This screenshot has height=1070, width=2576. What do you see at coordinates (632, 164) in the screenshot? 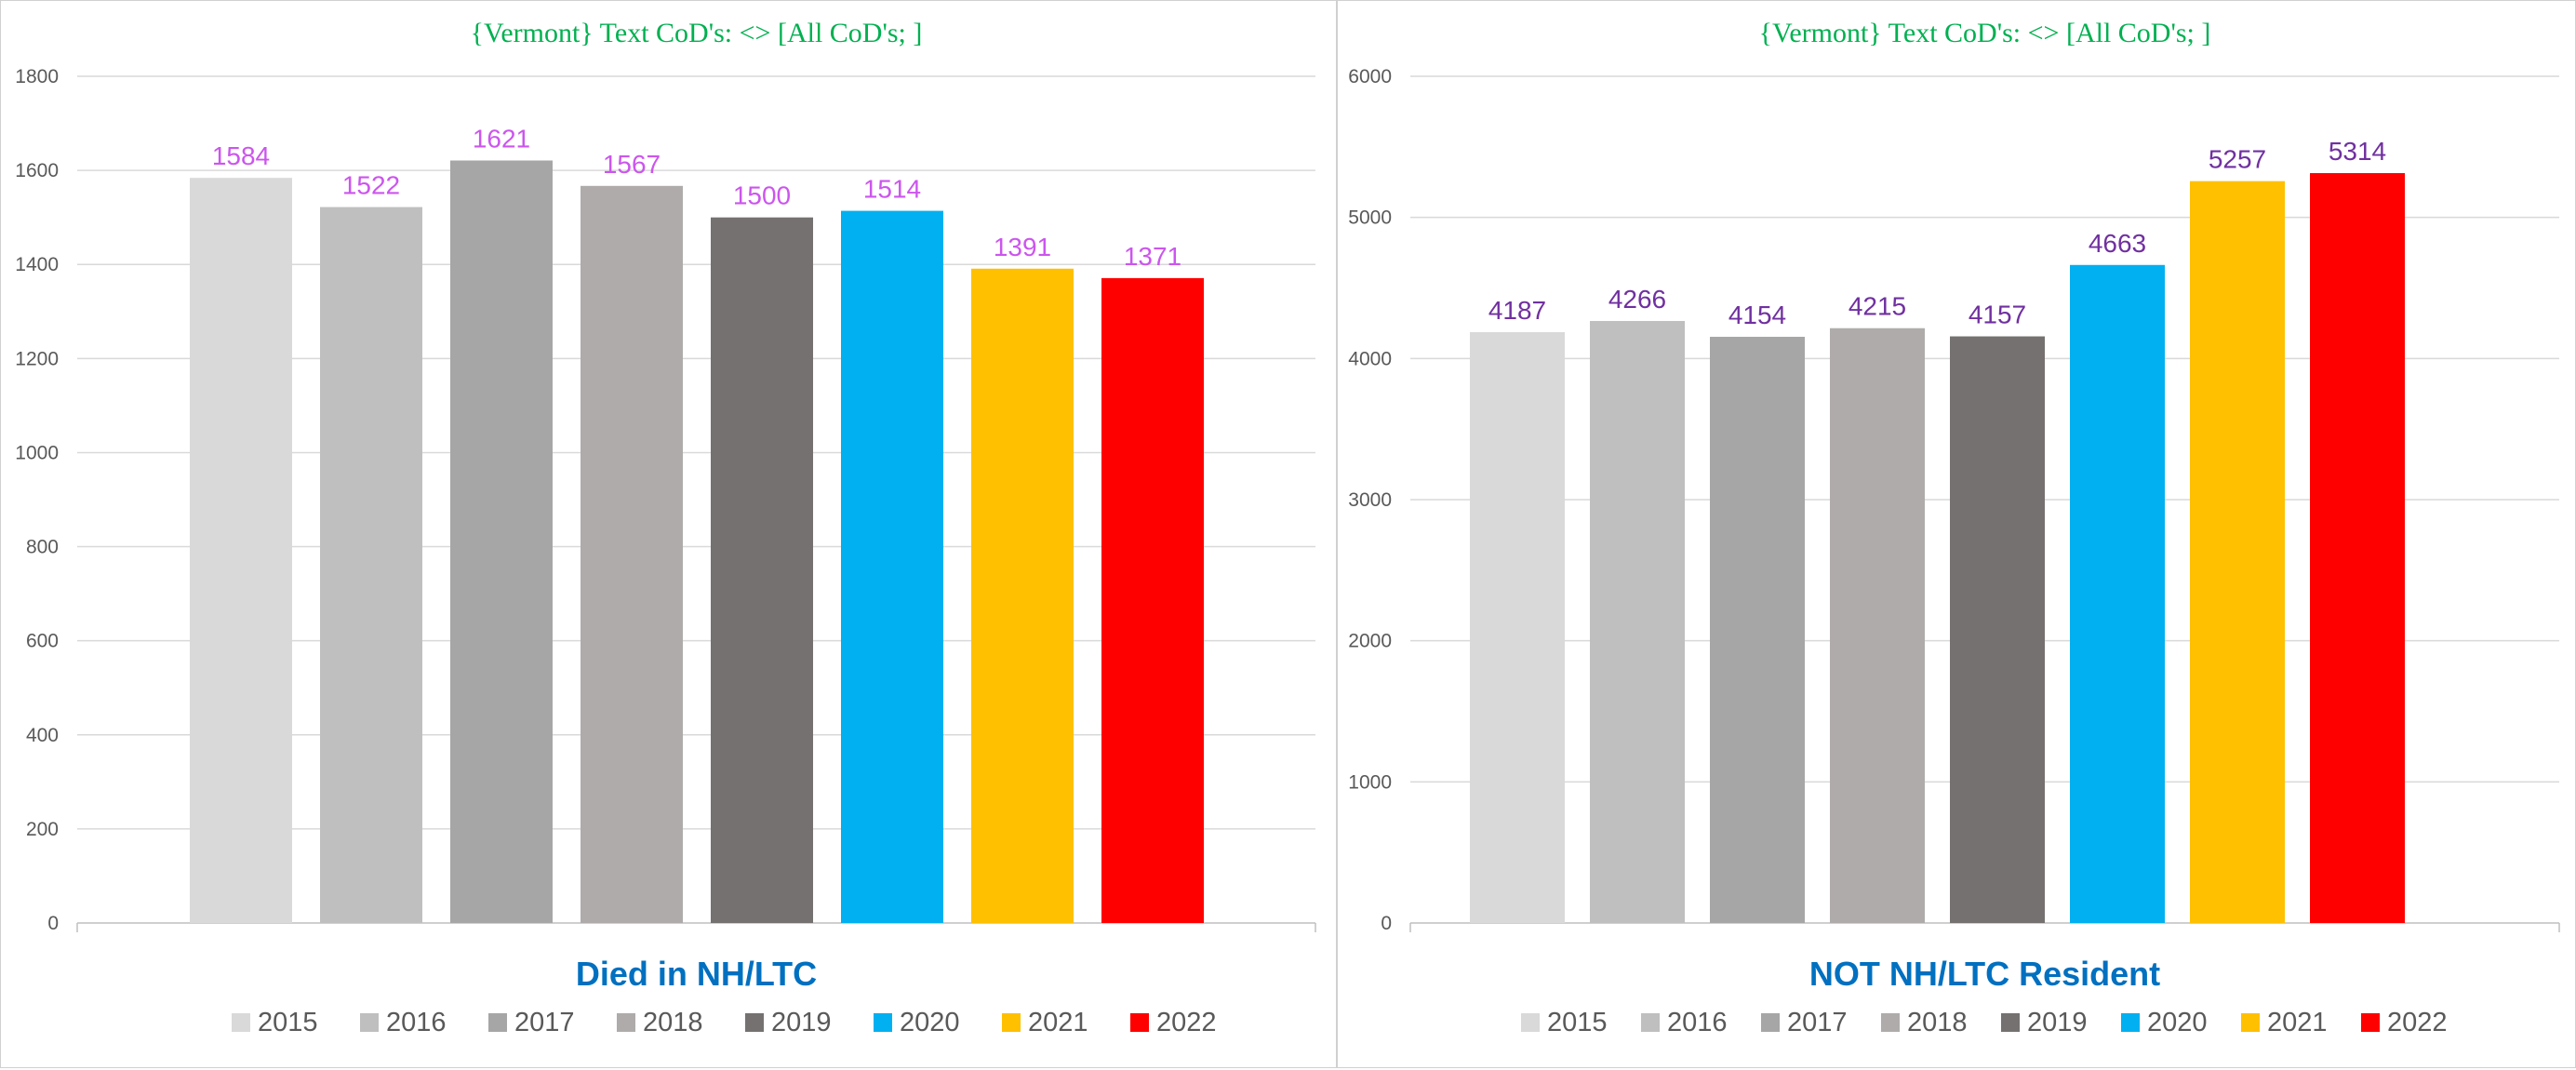
I see `data-label-2018: 1567` at bounding box center [632, 164].